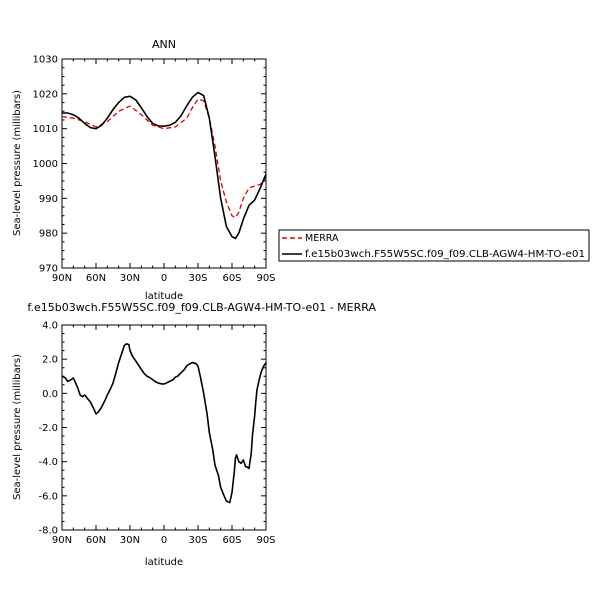 Image resolution: width=601 pixels, height=602 pixels. What do you see at coordinates (17, 163) in the screenshot?
I see `top-y-axis-label: Sea-level pressure (millibars)` at bounding box center [17, 163].